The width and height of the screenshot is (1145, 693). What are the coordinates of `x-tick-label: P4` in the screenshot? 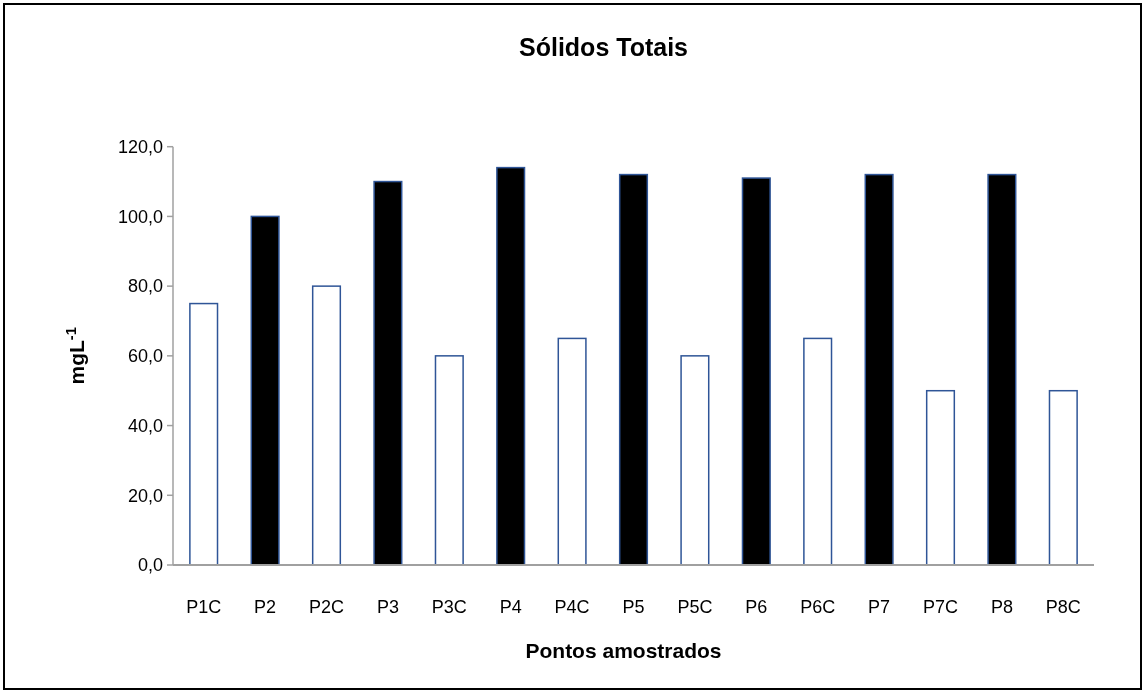 It's located at (510, 607).